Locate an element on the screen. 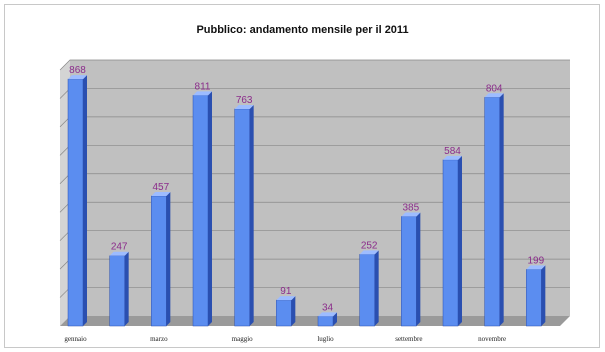 The height and width of the screenshot is (352, 605). data-label: 247 is located at coordinates (119, 247).